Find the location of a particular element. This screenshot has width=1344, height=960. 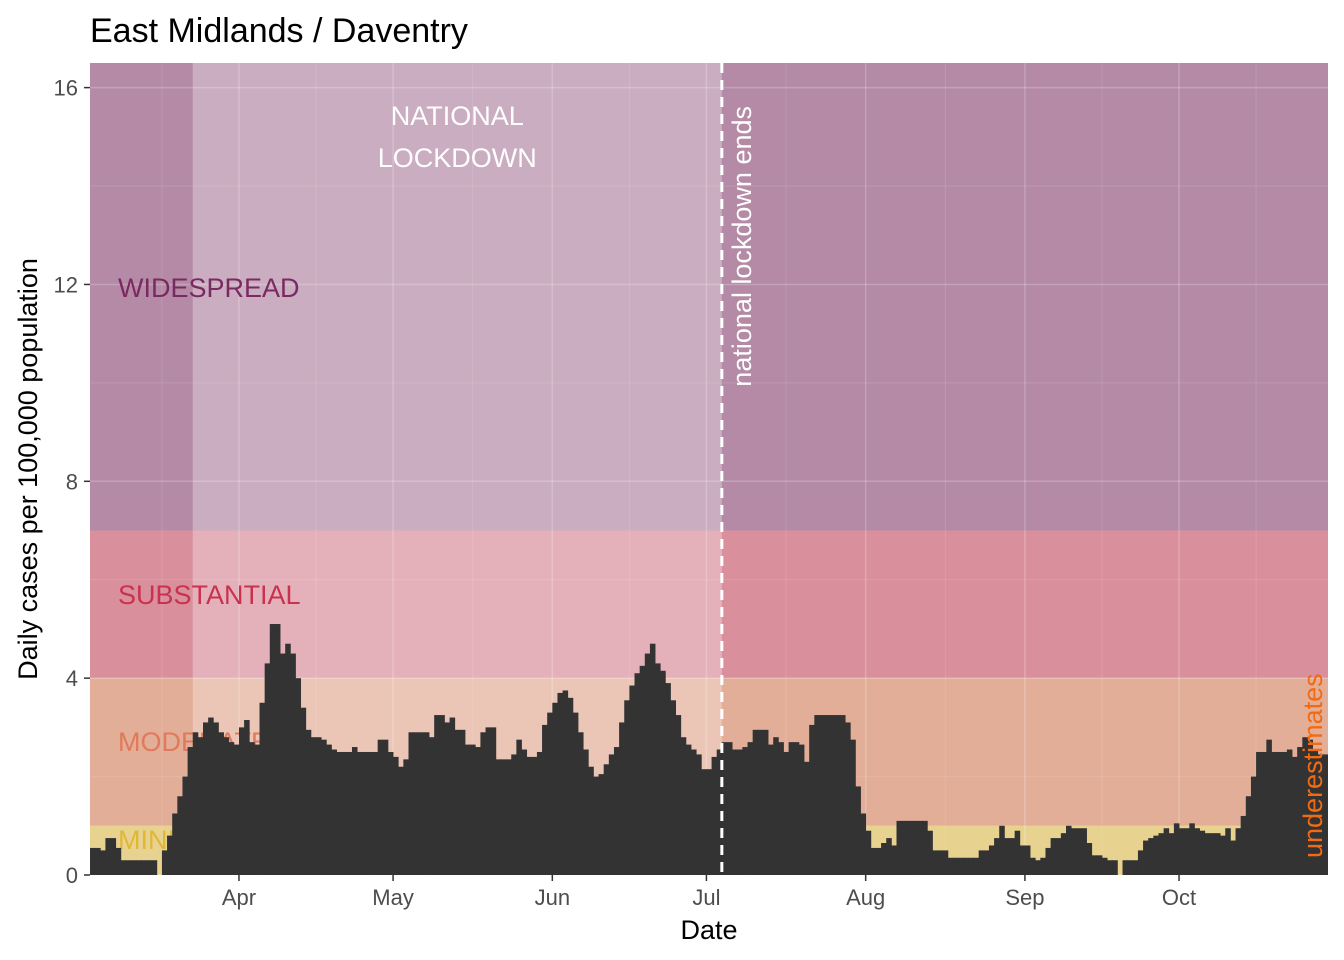

x-tick-label: Jun is located at coordinates (552, 897).